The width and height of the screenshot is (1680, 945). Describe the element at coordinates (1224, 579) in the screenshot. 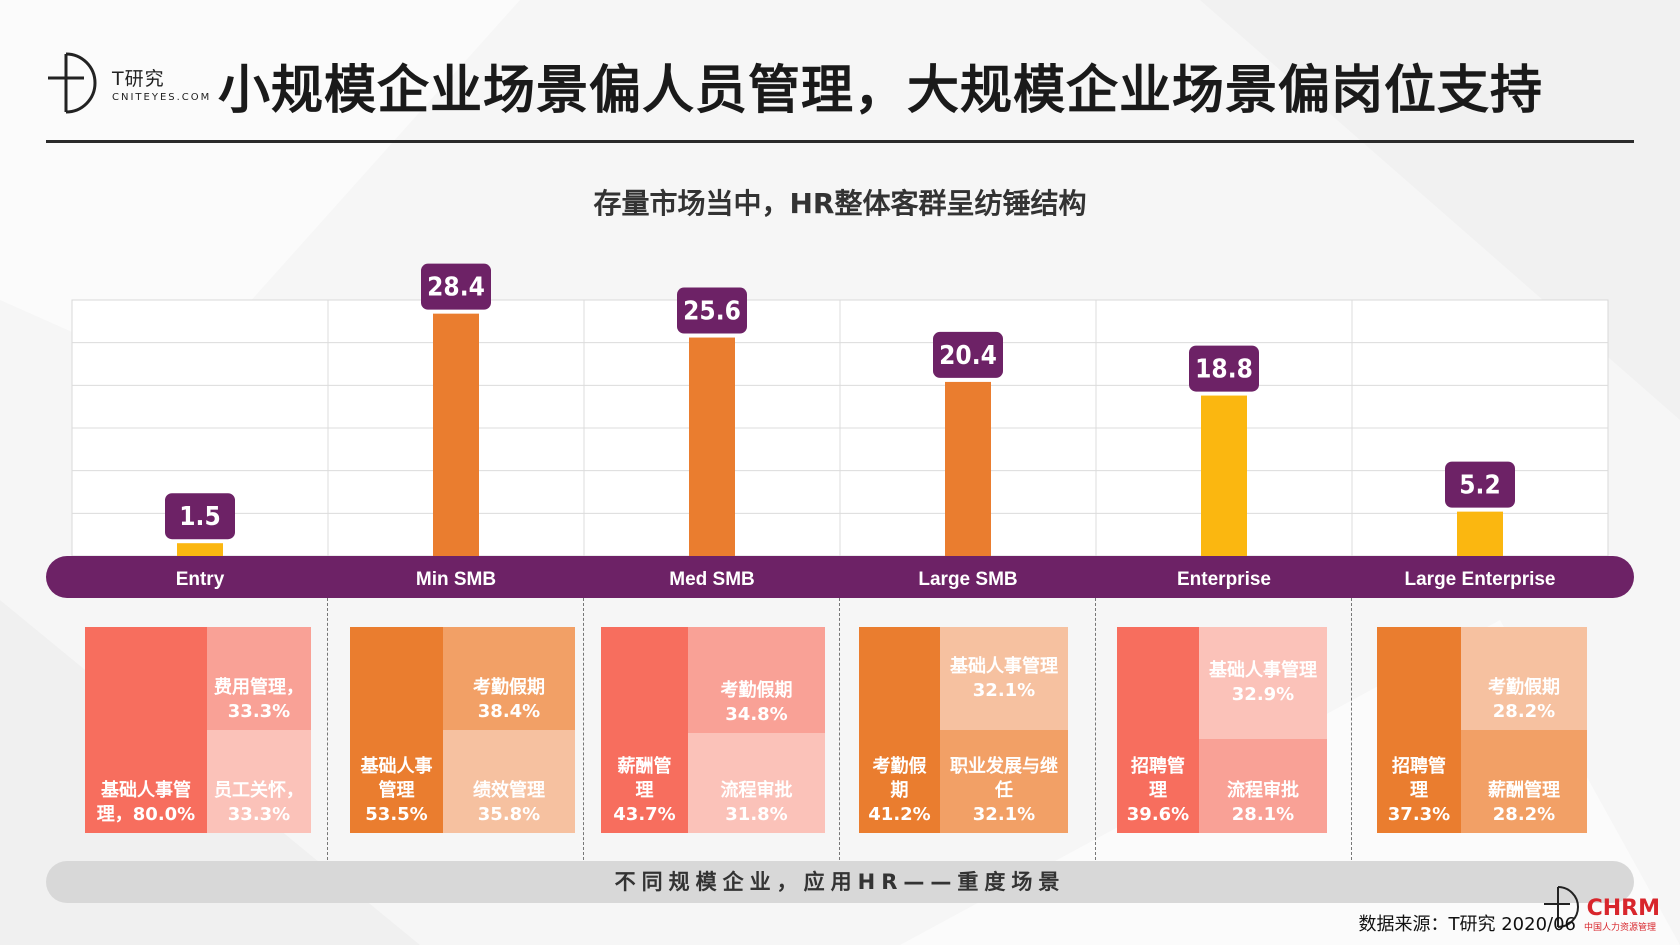

I see `category-tick-label: Enterprise` at that location.